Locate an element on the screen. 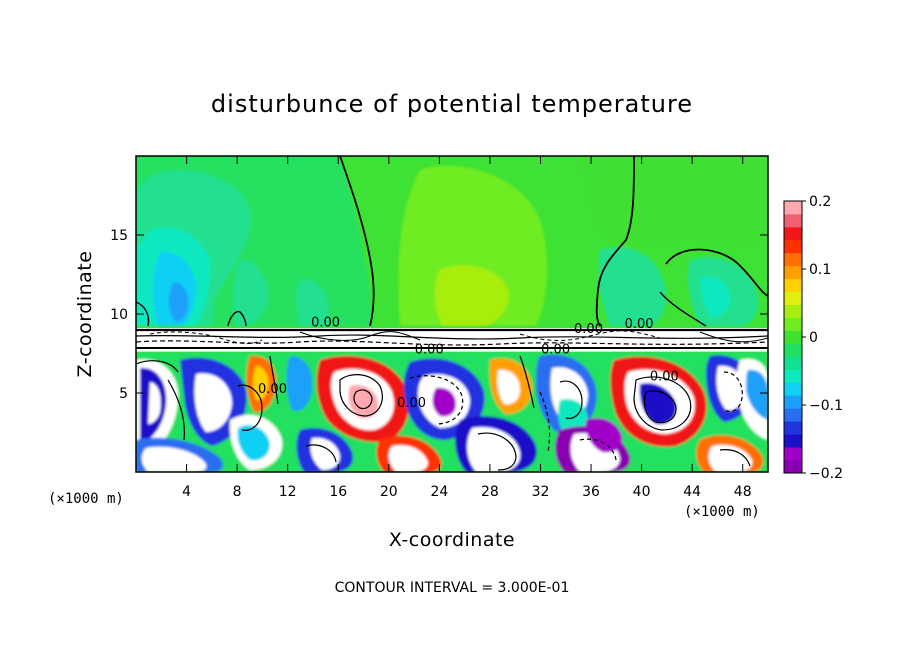 The height and width of the screenshot is (654, 904). colorbar: 0.2 0.1 0 −0.1 −0.2 is located at coordinates (813, 338).